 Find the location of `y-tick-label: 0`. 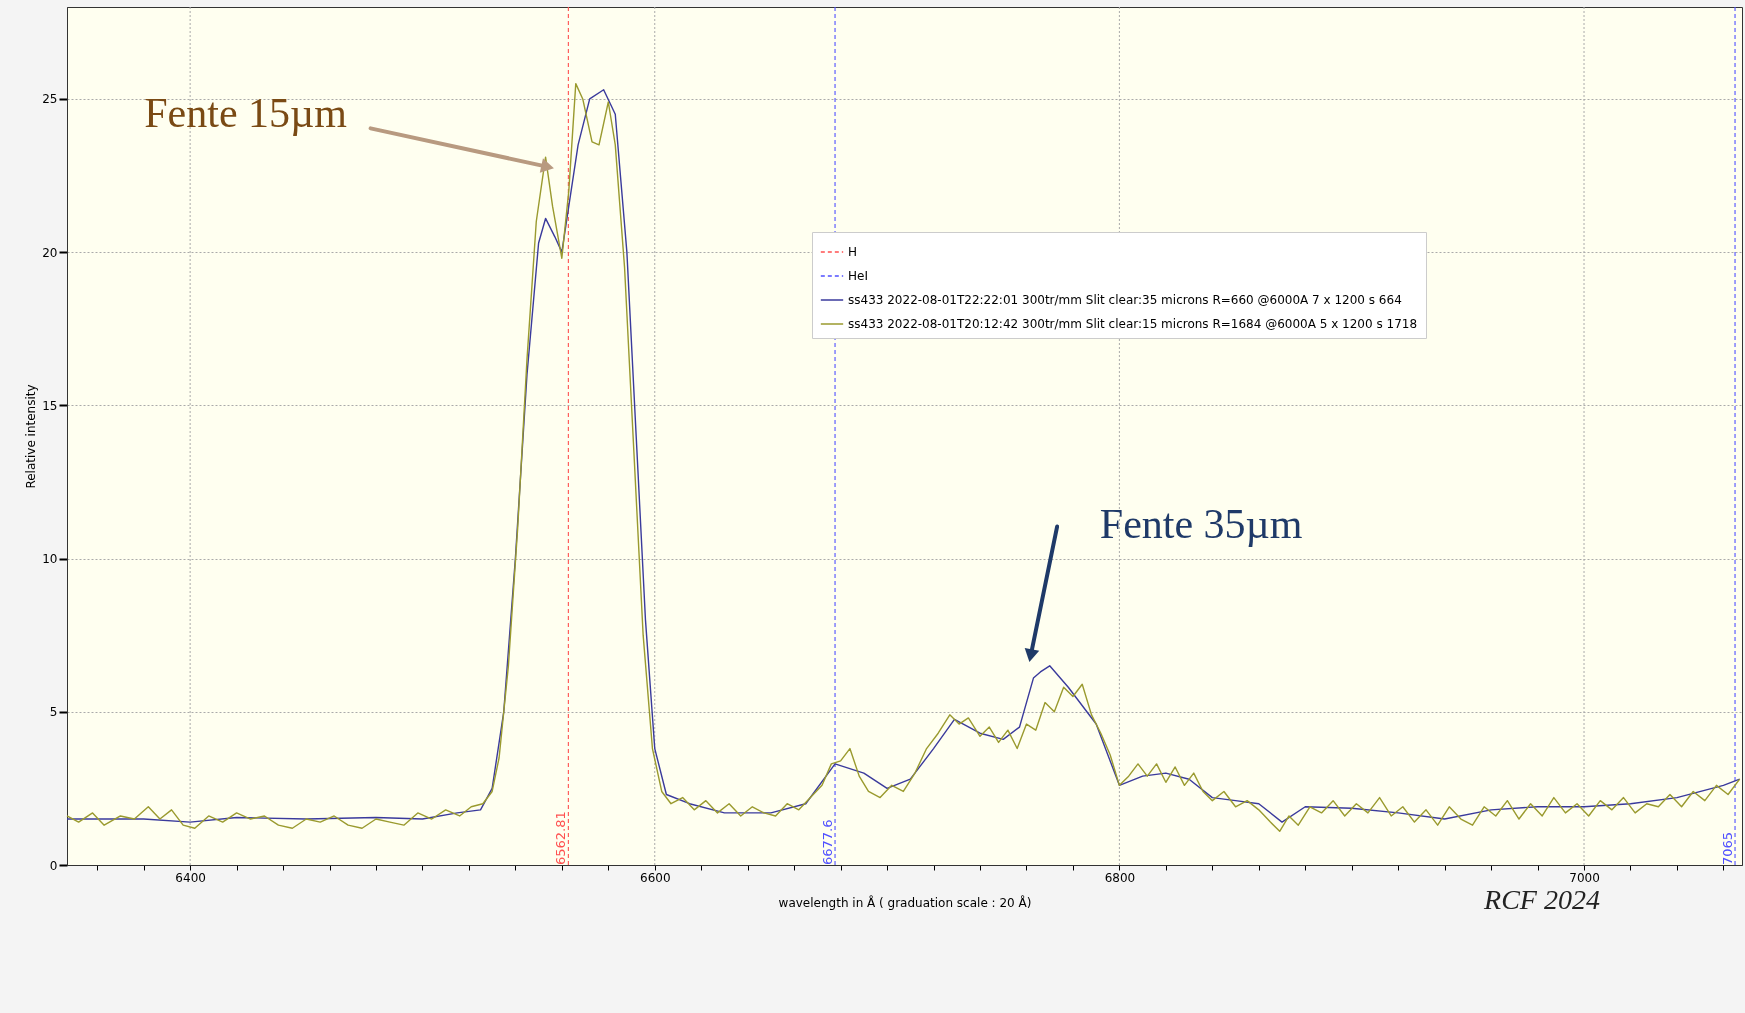

y-tick-label: 0 is located at coordinates (53, 865).